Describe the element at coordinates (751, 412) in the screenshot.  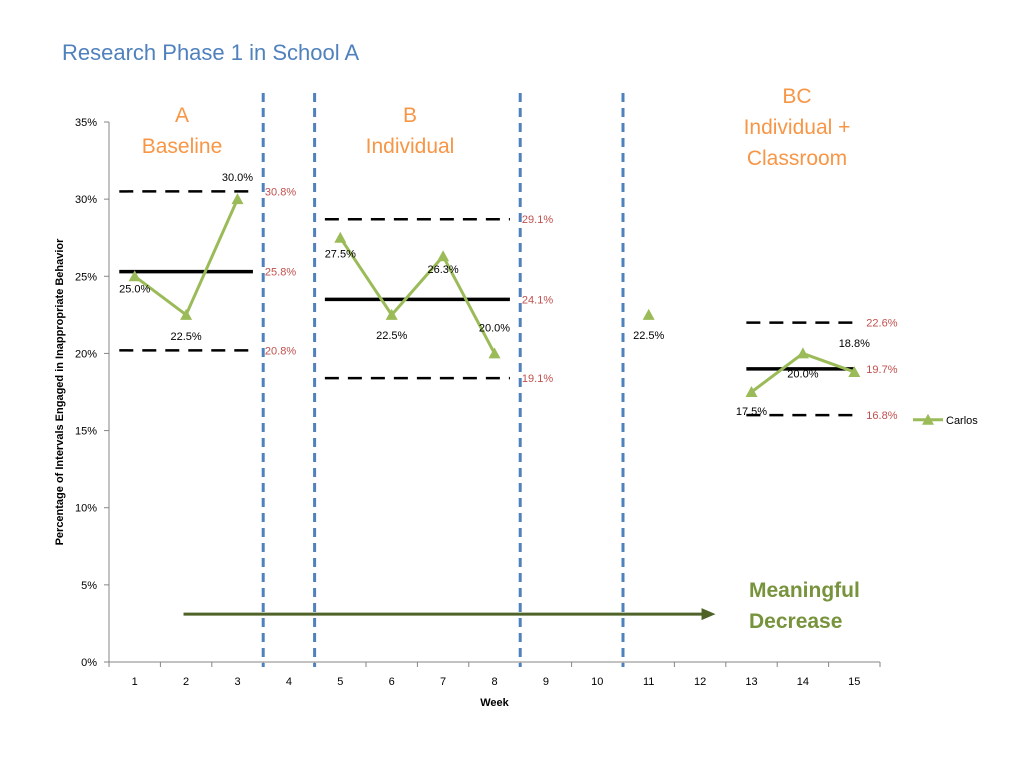
I see `data-label: 17.5%` at that location.